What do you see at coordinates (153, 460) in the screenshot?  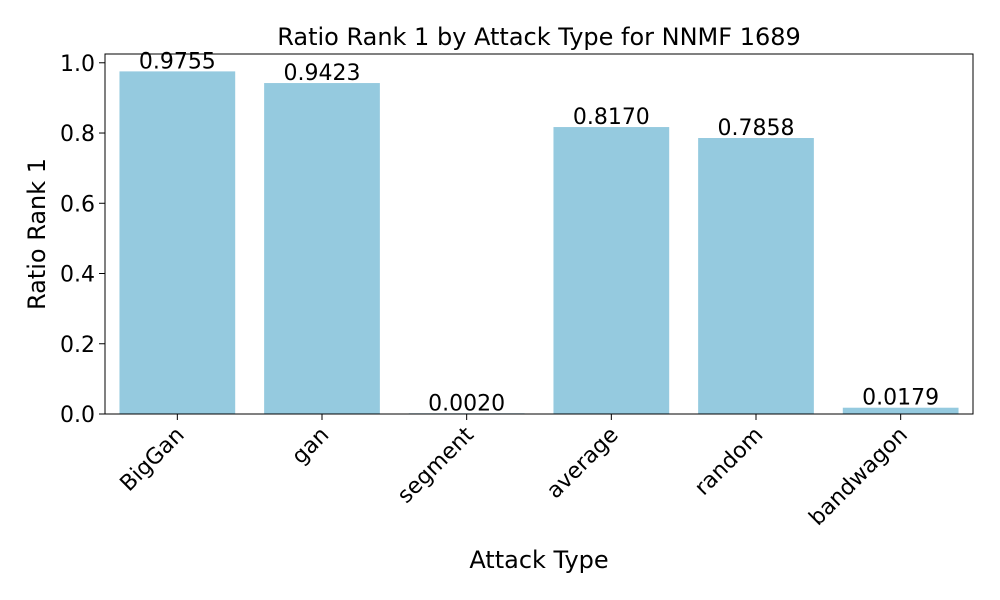 I see `x-tick-label-BigGan: BigGan` at bounding box center [153, 460].